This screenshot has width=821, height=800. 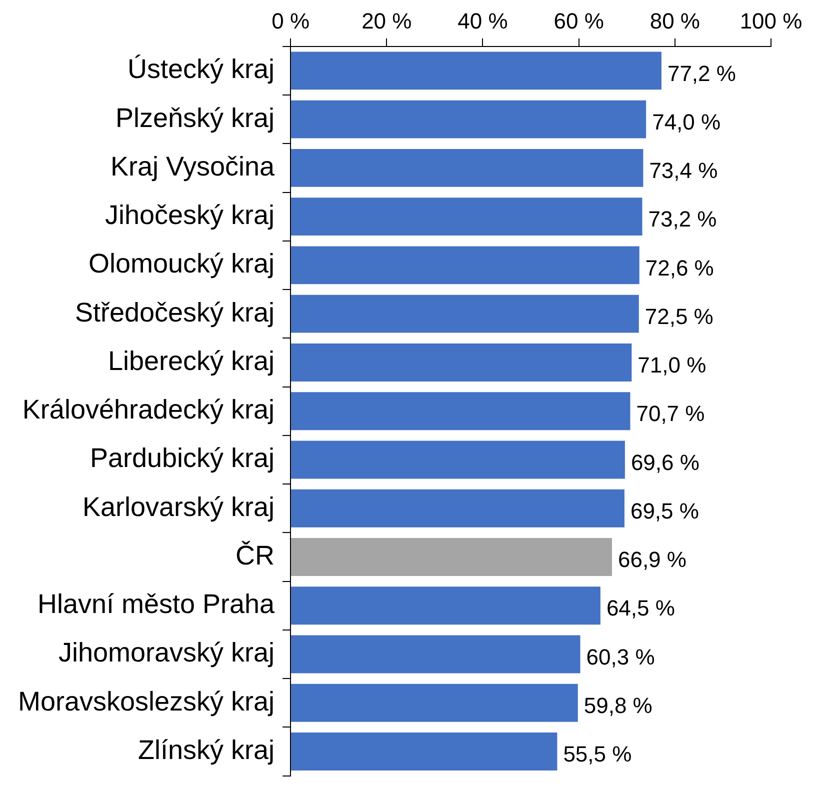 I want to click on x-tick-label: 0 %, so click(x=291, y=21).